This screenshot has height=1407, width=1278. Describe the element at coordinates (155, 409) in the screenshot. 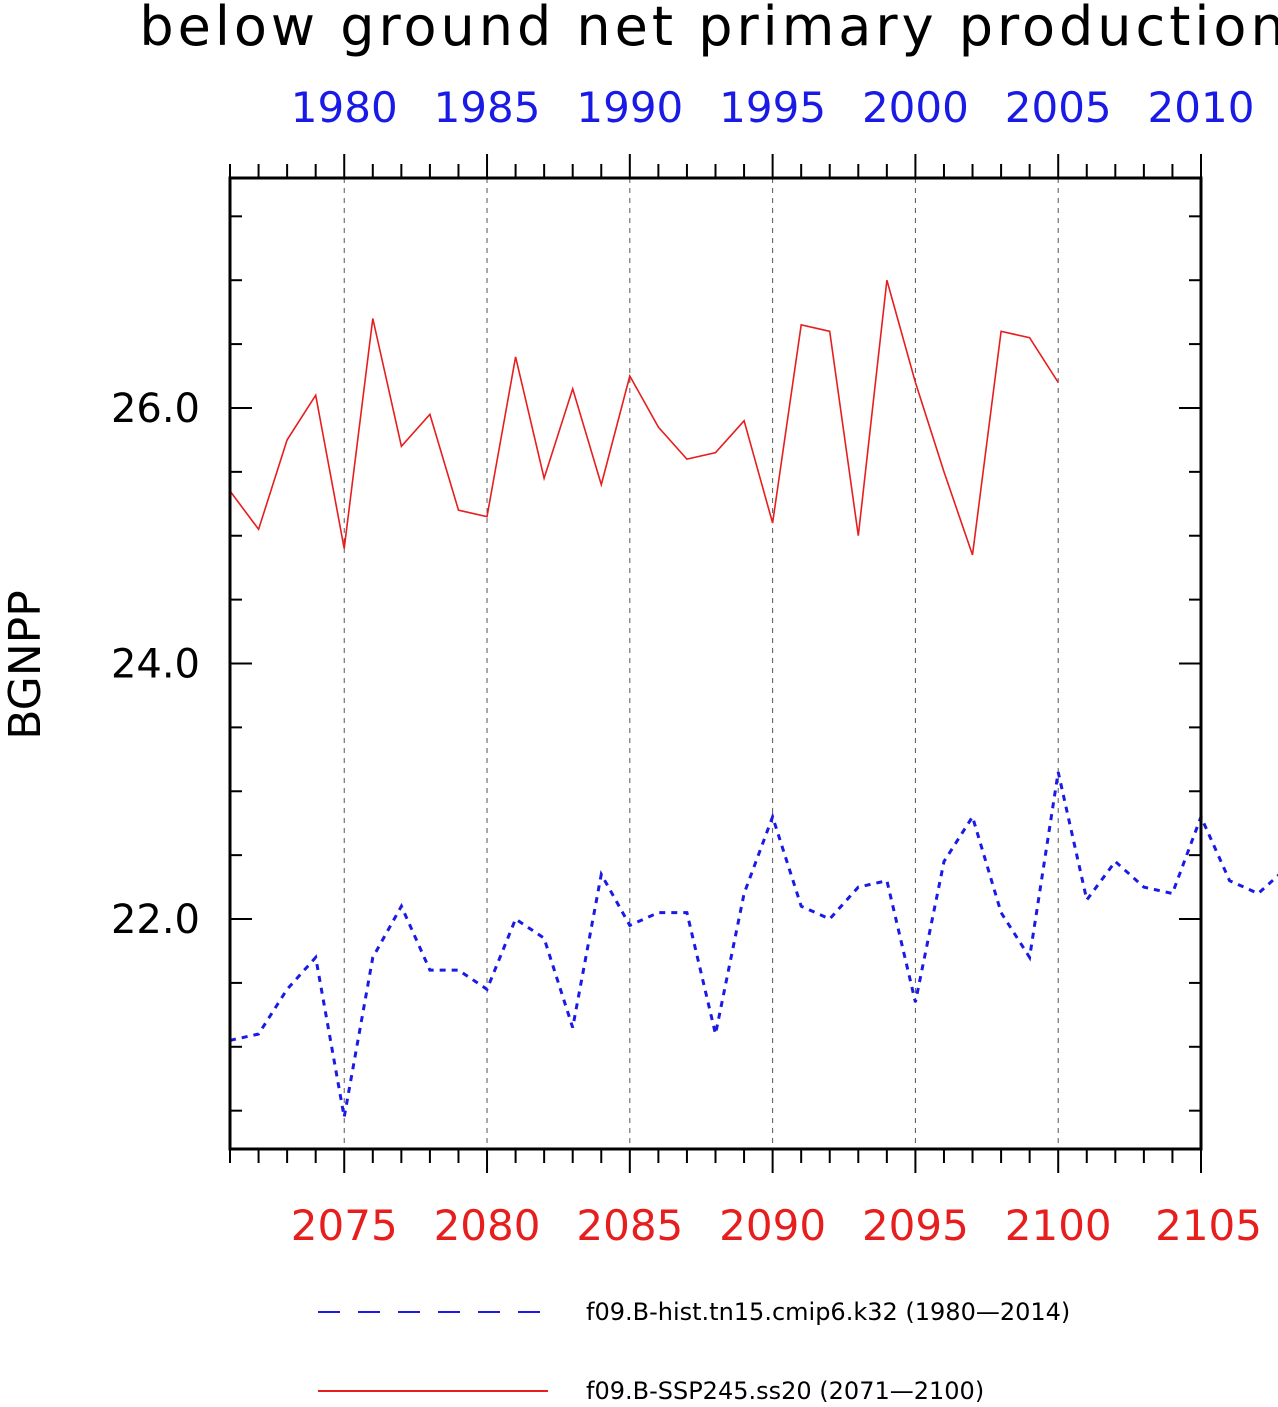

I see `y-tick-label-26.0: 26.0` at that location.